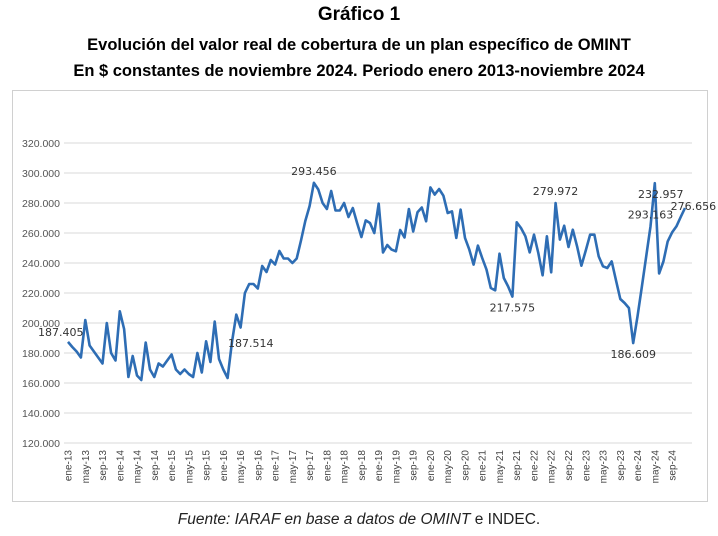 Image resolution: width=718 pixels, height=536 pixels. I want to click on x-tick-label: may-21, so click(500, 467).